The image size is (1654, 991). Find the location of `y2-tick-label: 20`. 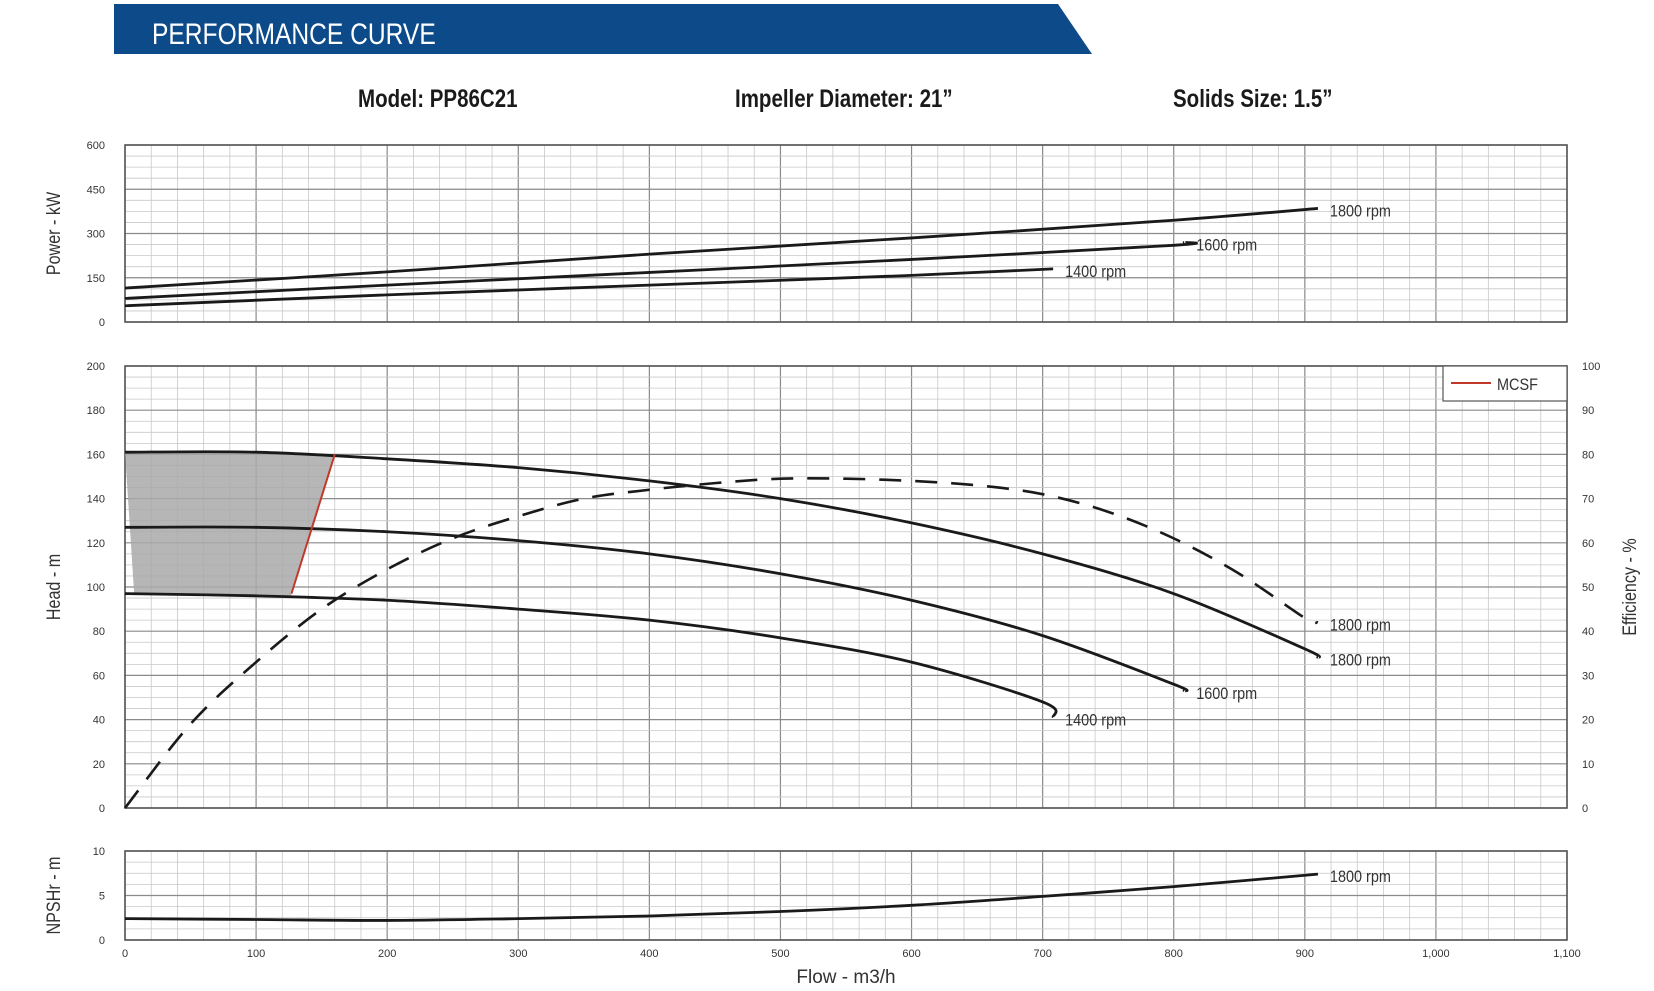

y2-tick-label: 20 is located at coordinates (1588, 721).